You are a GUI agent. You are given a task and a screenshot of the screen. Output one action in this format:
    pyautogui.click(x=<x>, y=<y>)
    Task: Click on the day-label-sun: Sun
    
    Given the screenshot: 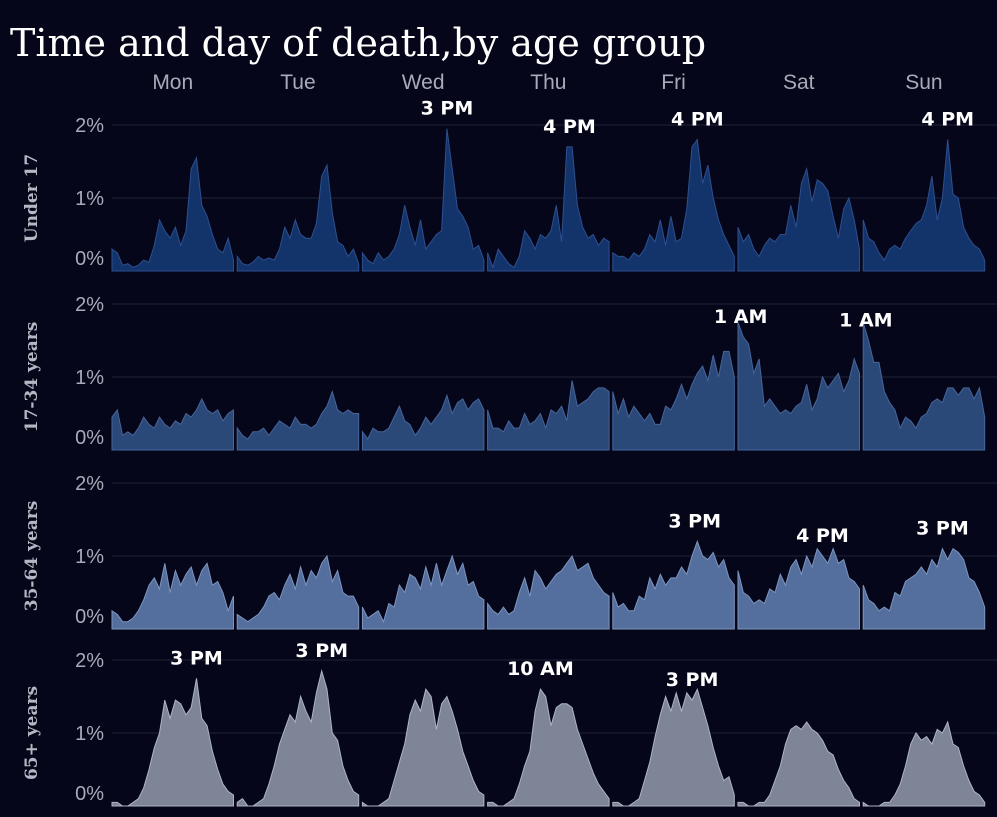 What is the action you would take?
    pyautogui.click(x=923, y=82)
    